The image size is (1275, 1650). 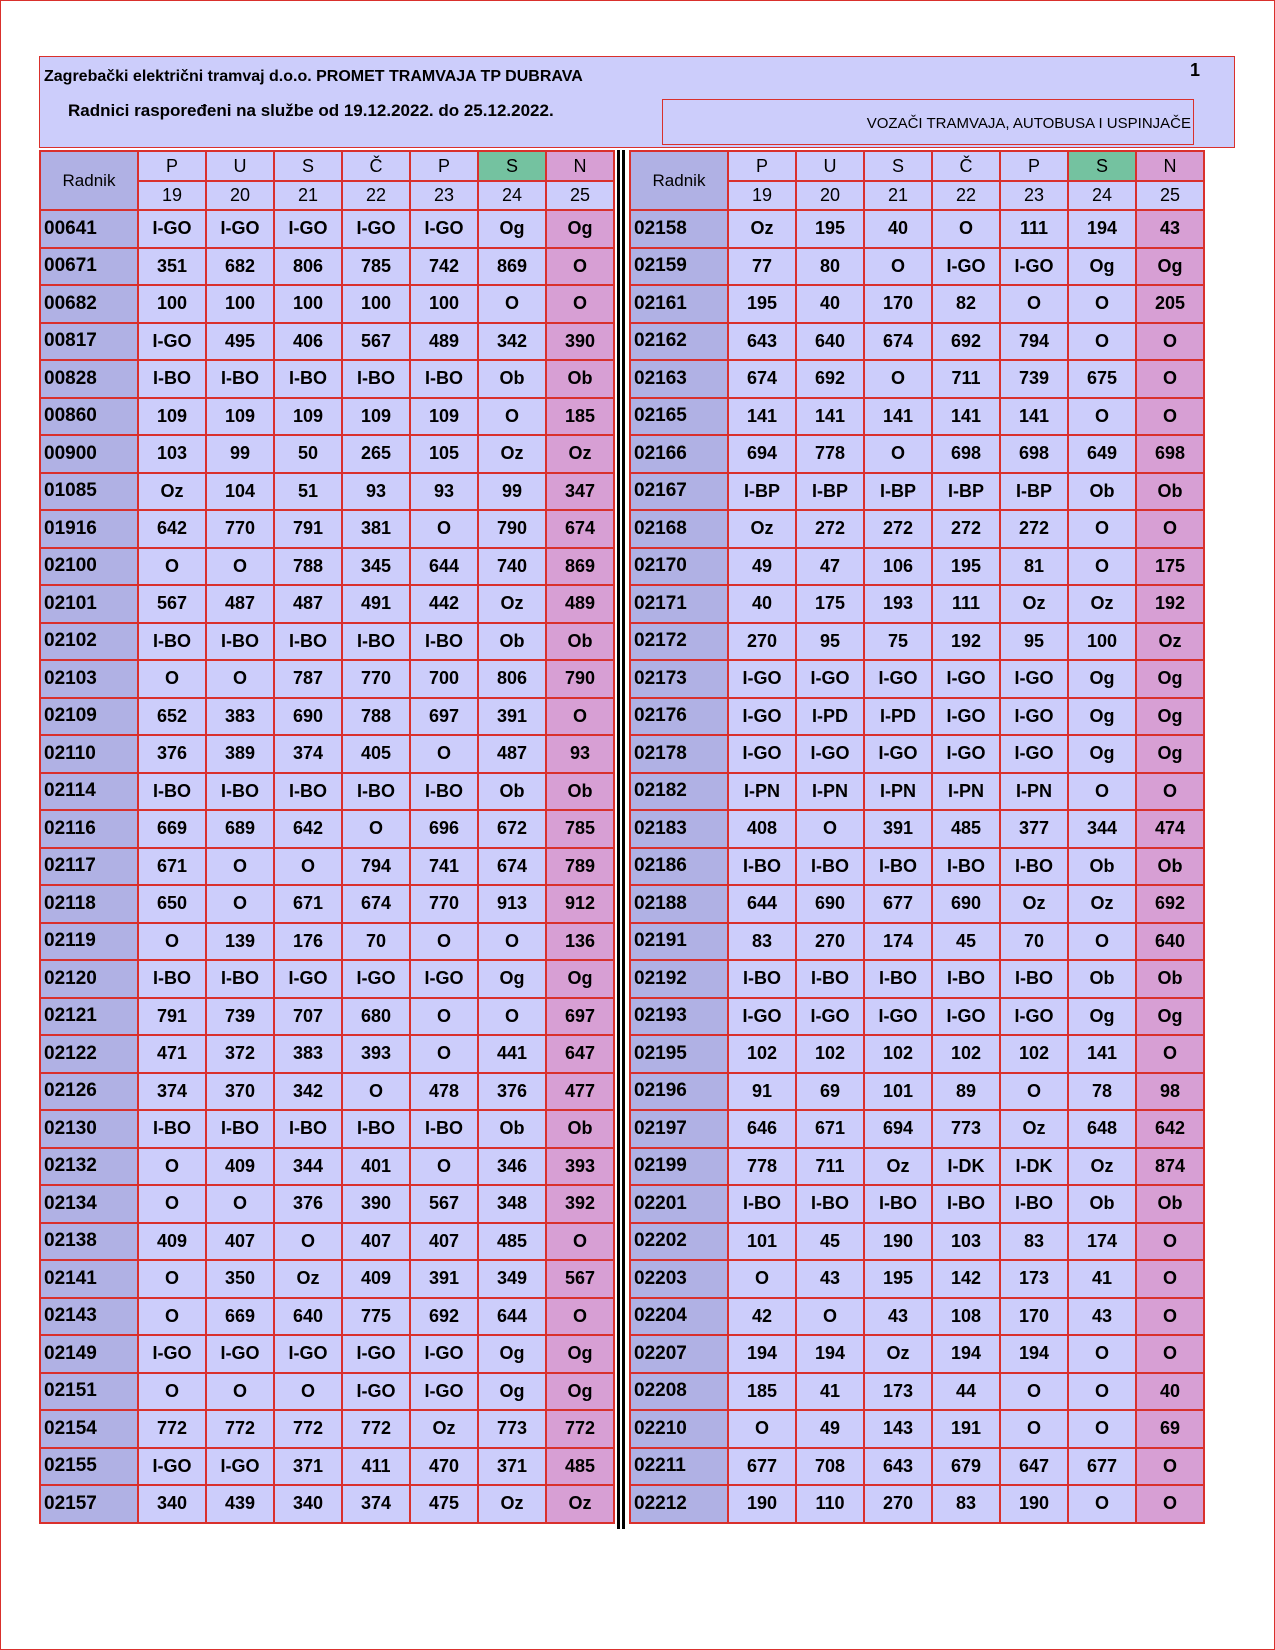 What do you see at coordinates (89, 529) in the screenshot?
I see `employee-id: 01916` at bounding box center [89, 529].